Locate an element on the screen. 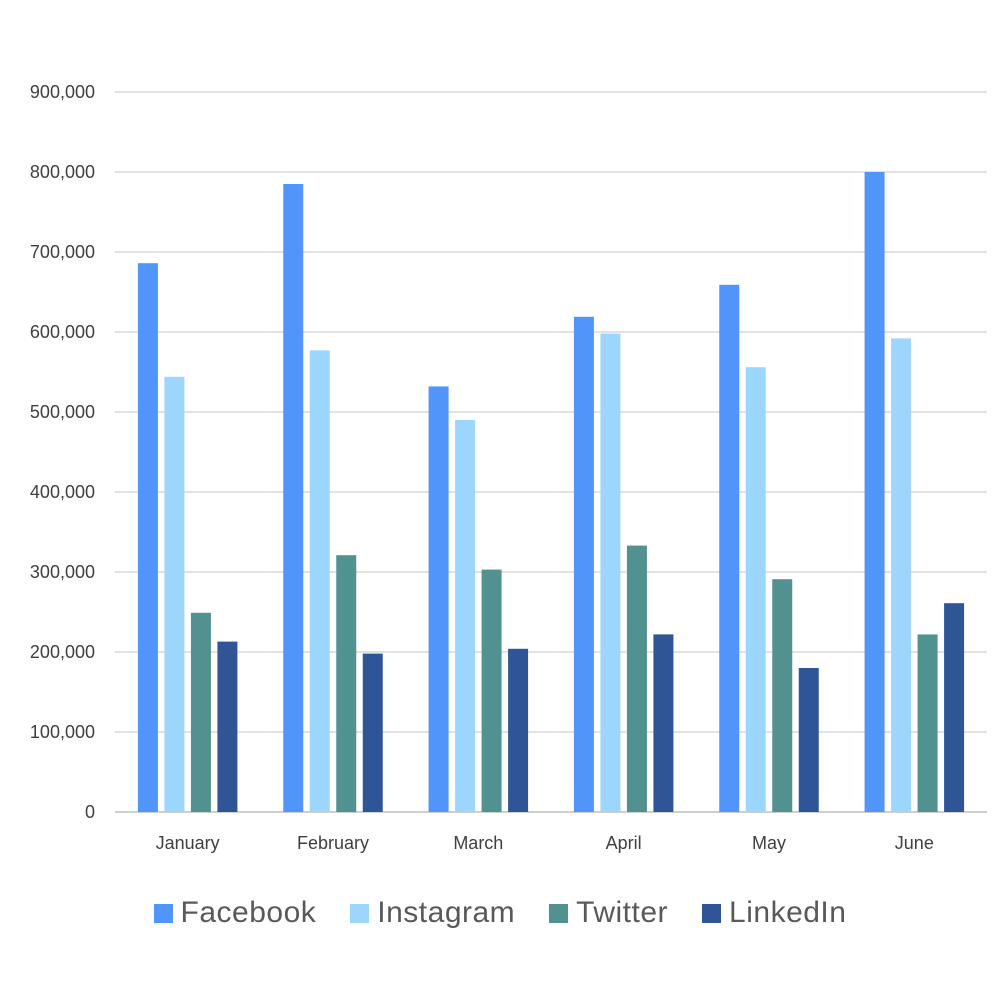  bar-twitter-may is located at coordinates (782, 695).